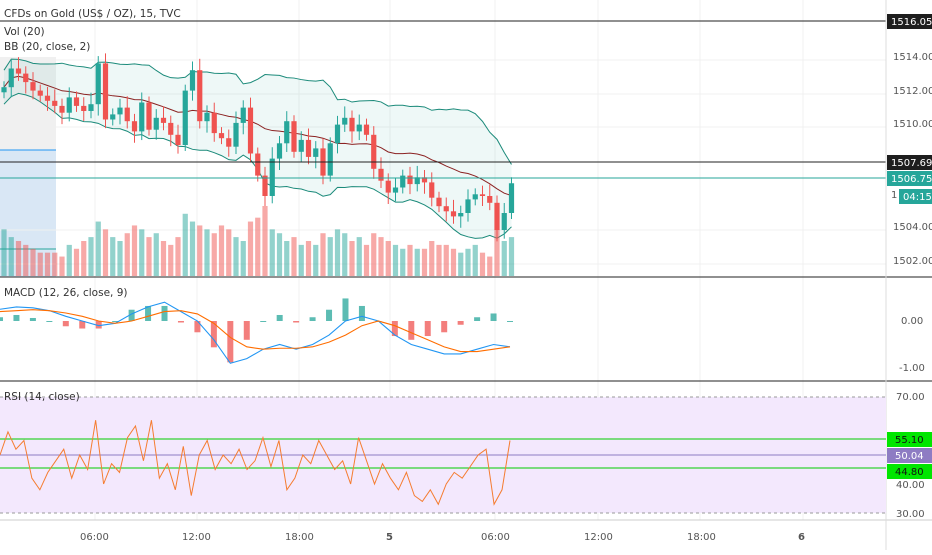 The height and width of the screenshot is (555, 932). I want to click on rsi-tick: 40.00, so click(910, 485).